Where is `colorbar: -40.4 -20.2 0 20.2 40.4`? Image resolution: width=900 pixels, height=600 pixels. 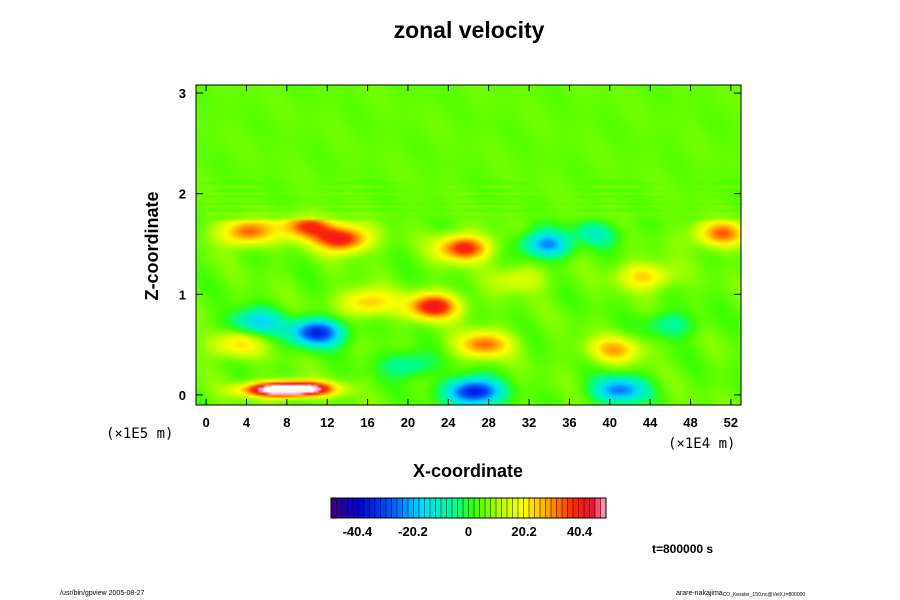 colorbar: -40.4 -20.2 0 20.2 40.4 is located at coordinates (468, 518).